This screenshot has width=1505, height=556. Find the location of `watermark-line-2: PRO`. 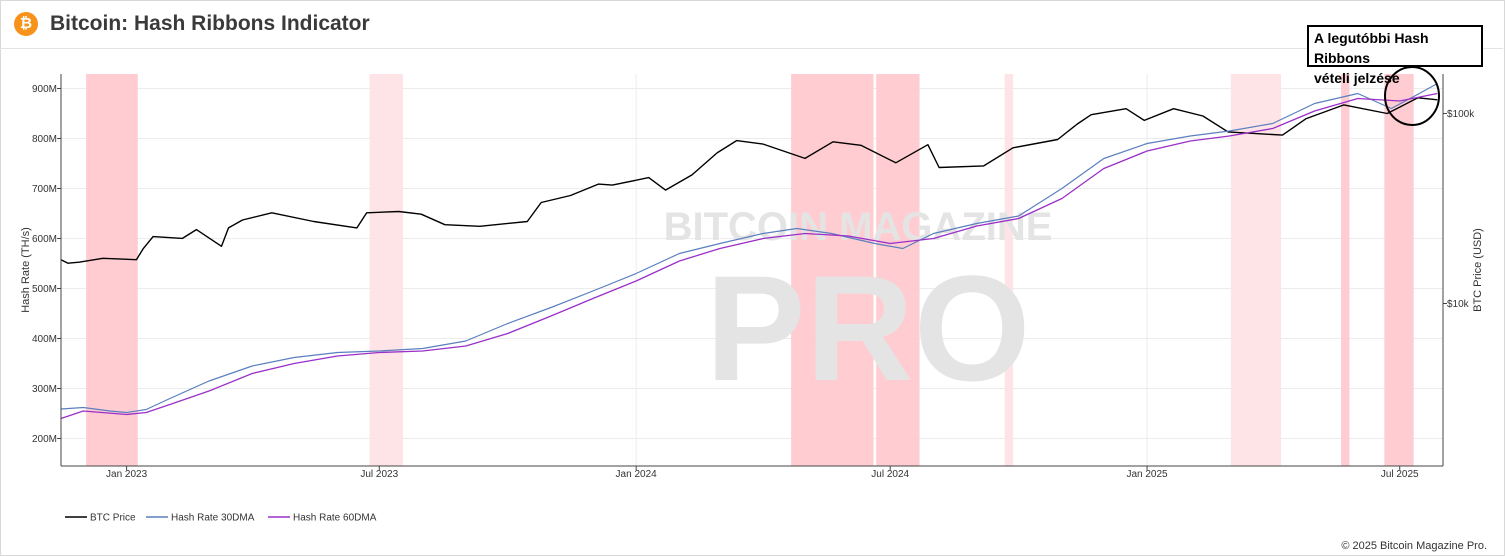

watermark-line-2: PRO is located at coordinates (867, 328).